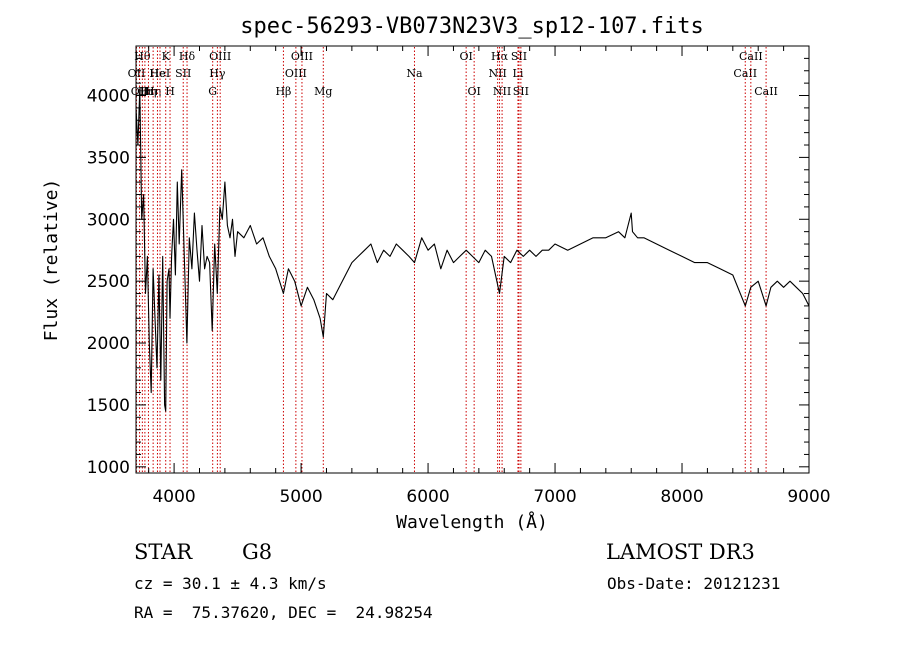 The image size is (900, 649). Describe the element at coordinates (217, 73) in the screenshot. I see `line-label-13: Hγ` at that location.